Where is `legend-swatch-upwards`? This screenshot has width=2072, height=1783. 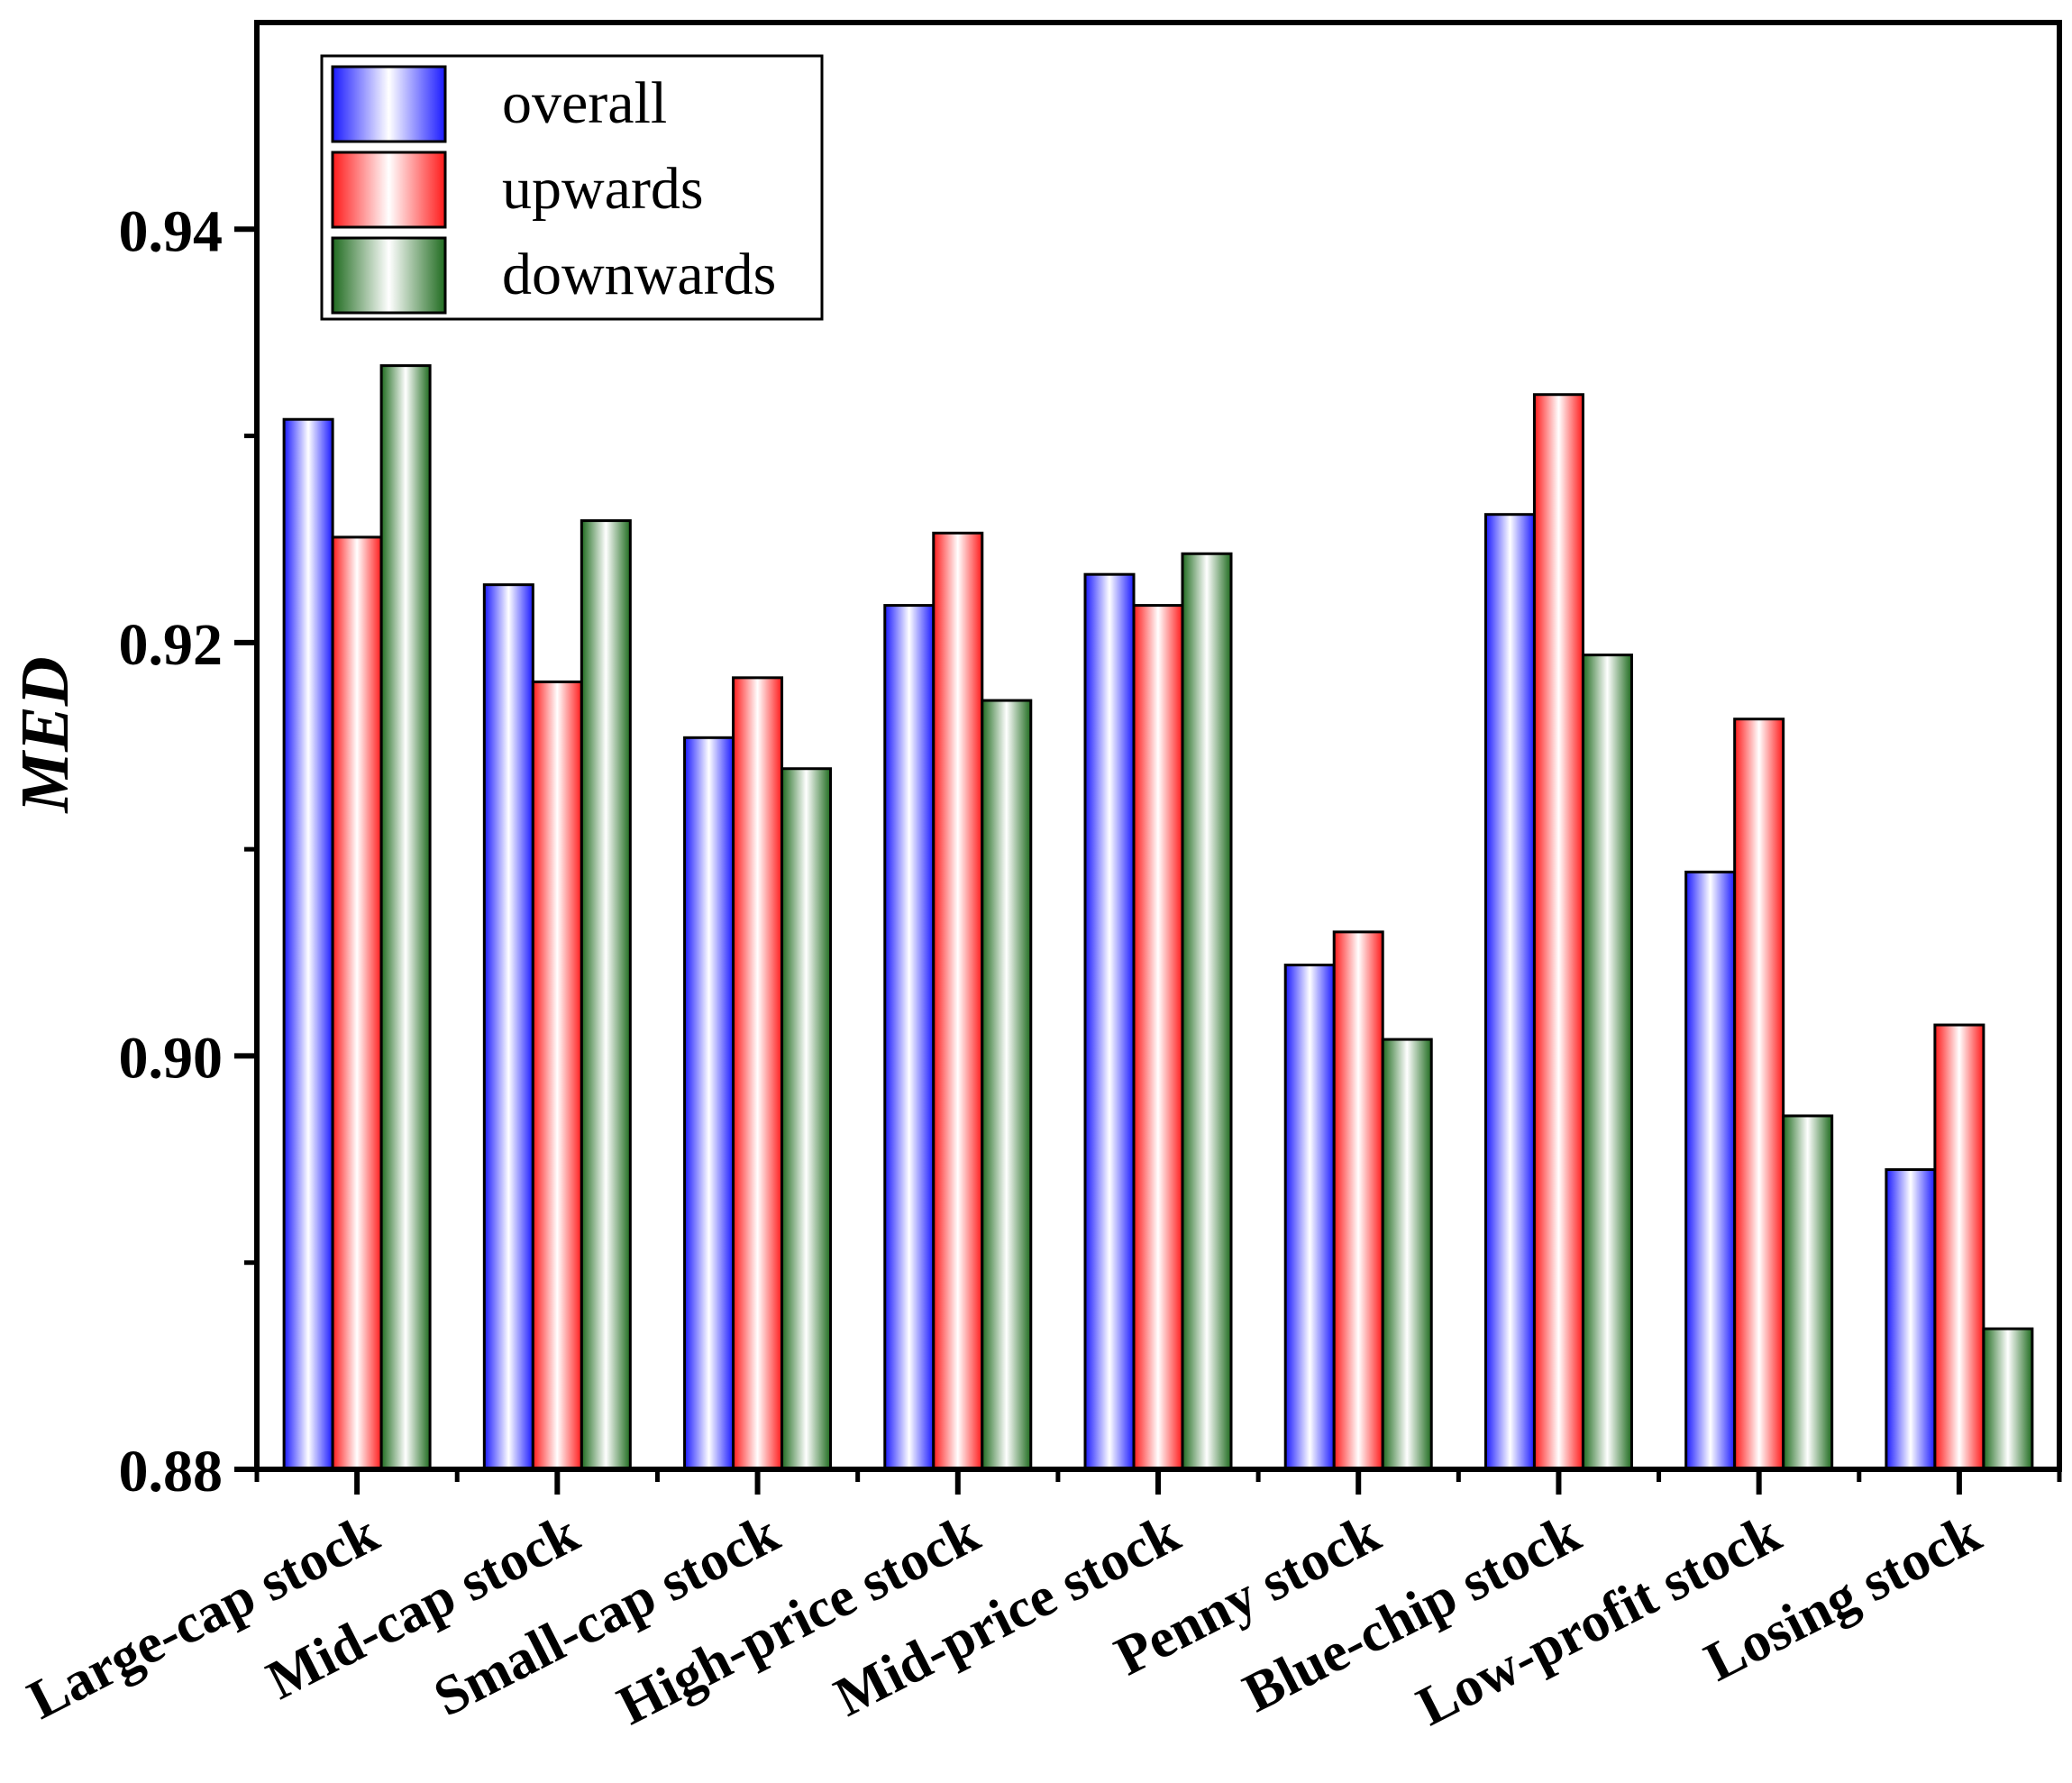
legend-swatch-upwards is located at coordinates (389, 190).